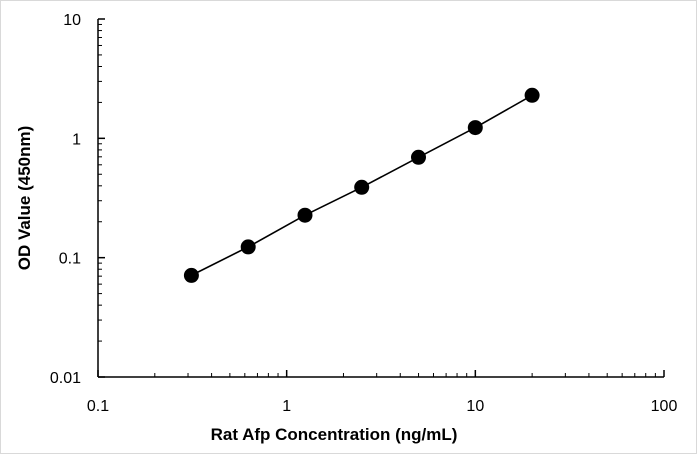  Describe the element at coordinates (98, 406) in the screenshot. I see `x-tick-label: 0.1` at that location.